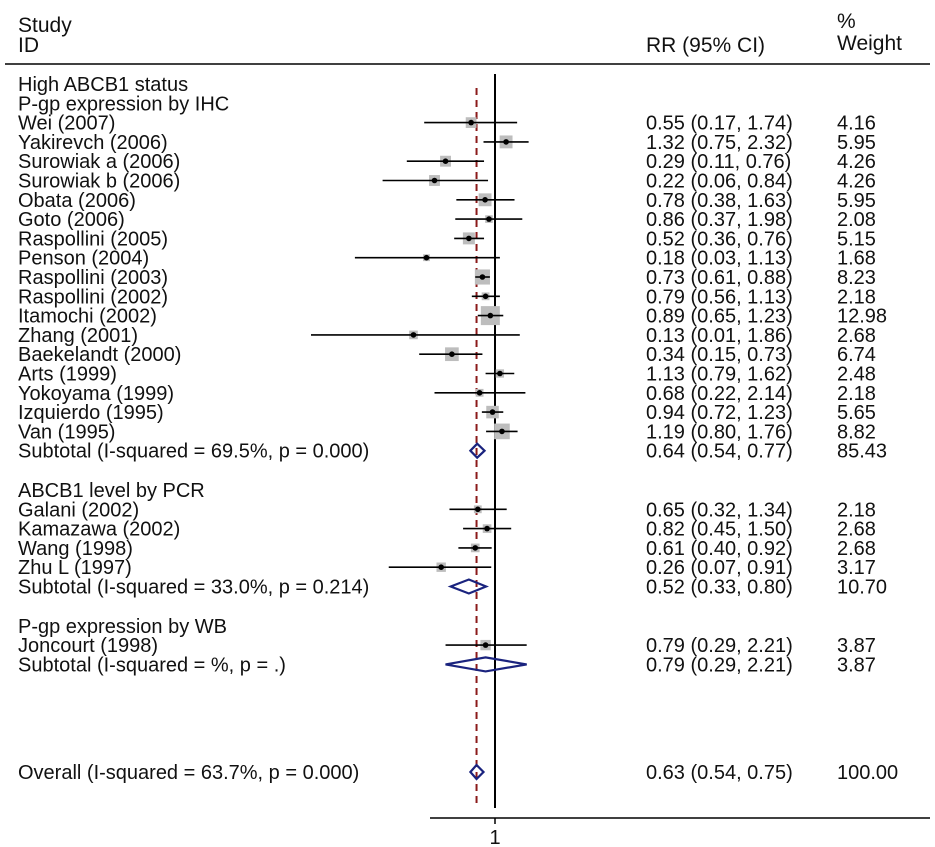 The image size is (935, 847). What do you see at coordinates (99, 355) in the screenshot?
I see `study-label: Baekelandt (2000)` at bounding box center [99, 355].